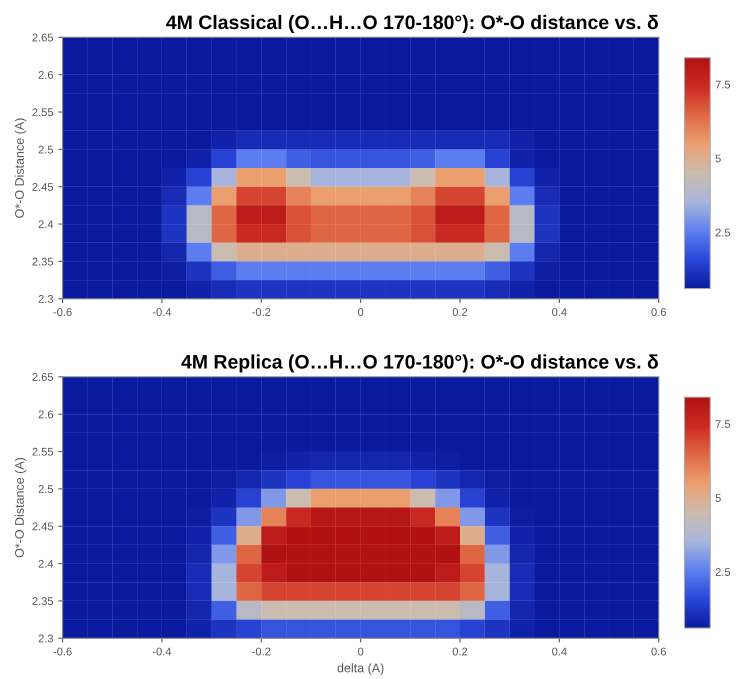 Image resolution: width=736 pixels, height=679 pixels. What do you see at coordinates (419, 363) in the screenshot?
I see `chart-title: 4M Replica (O…H…O 170-180°): O*-O distance vs. δ` at bounding box center [419, 363].